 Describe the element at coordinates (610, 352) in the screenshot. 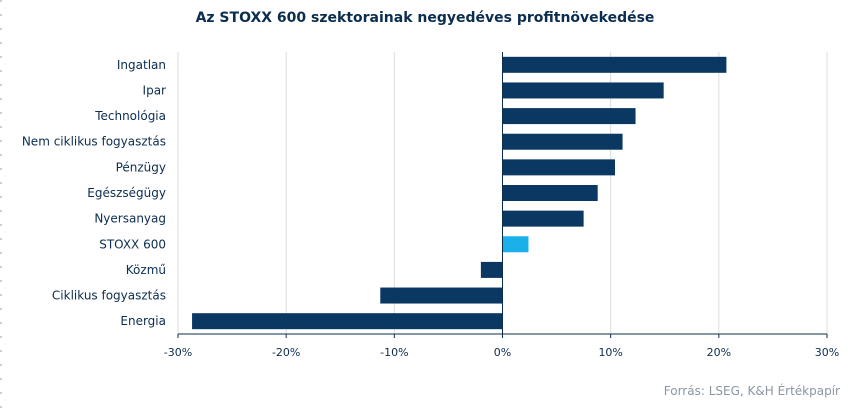

I see `tick-label-4: 10%` at that location.